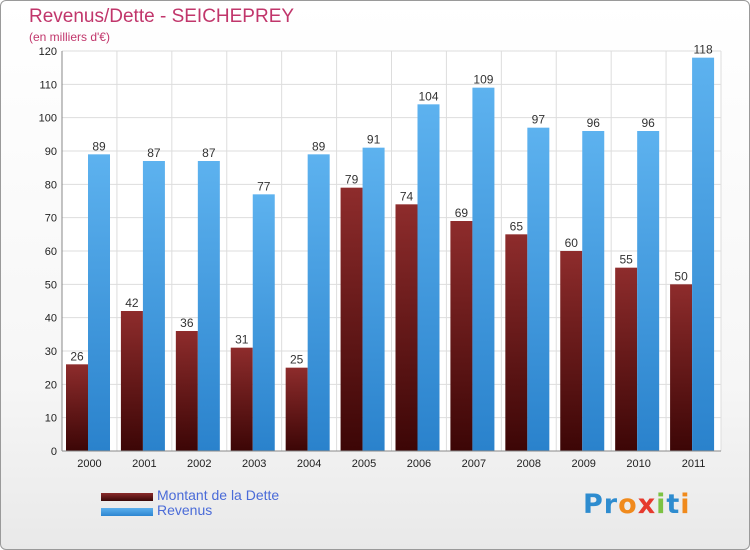 The width and height of the screenshot is (750, 550). Describe the element at coordinates (483, 80) in the screenshot. I see `data-label-revenus: 109` at that location.